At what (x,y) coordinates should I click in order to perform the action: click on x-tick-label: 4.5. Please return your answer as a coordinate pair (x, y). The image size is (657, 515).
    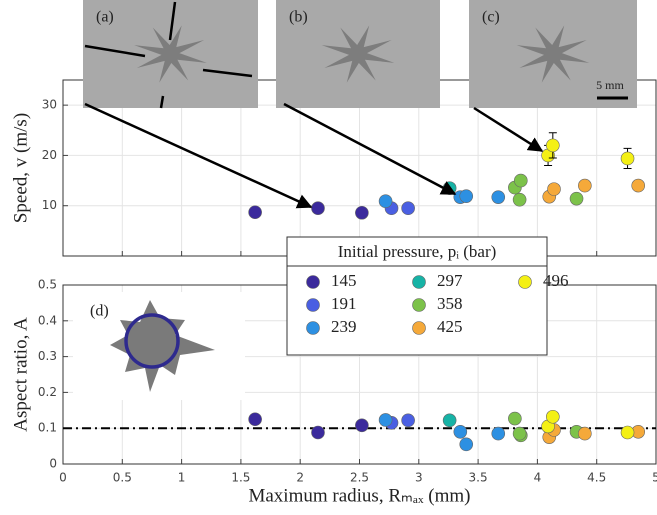
    Looking at the image, I should click on (596, 478).